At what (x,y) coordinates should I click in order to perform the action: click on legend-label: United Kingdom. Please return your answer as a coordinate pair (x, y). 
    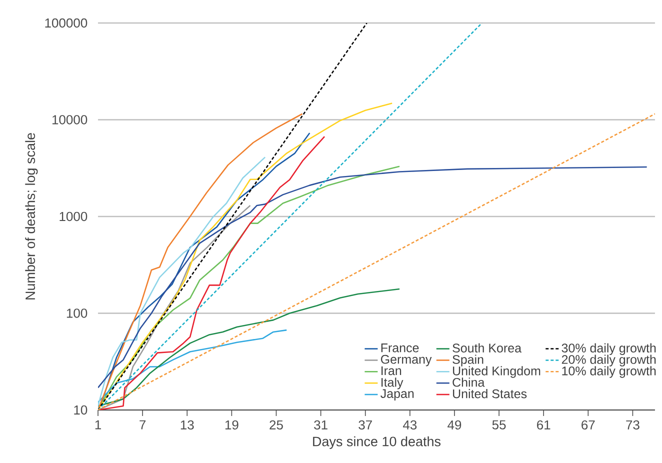
    Looking at the image, I should click on (496, 372).